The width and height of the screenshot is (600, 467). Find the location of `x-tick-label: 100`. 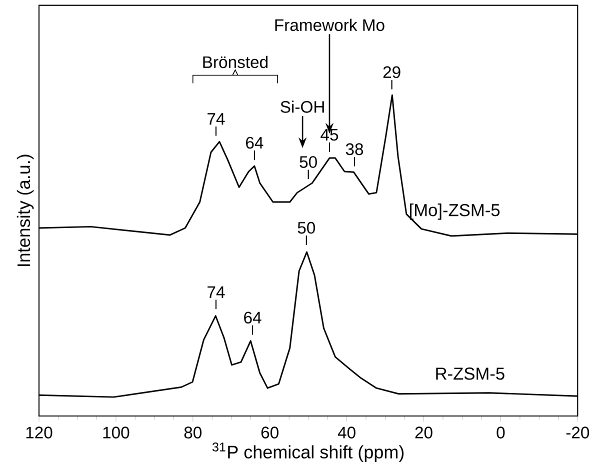

x-tick-label: 100 is located at coordinates (116, 432).